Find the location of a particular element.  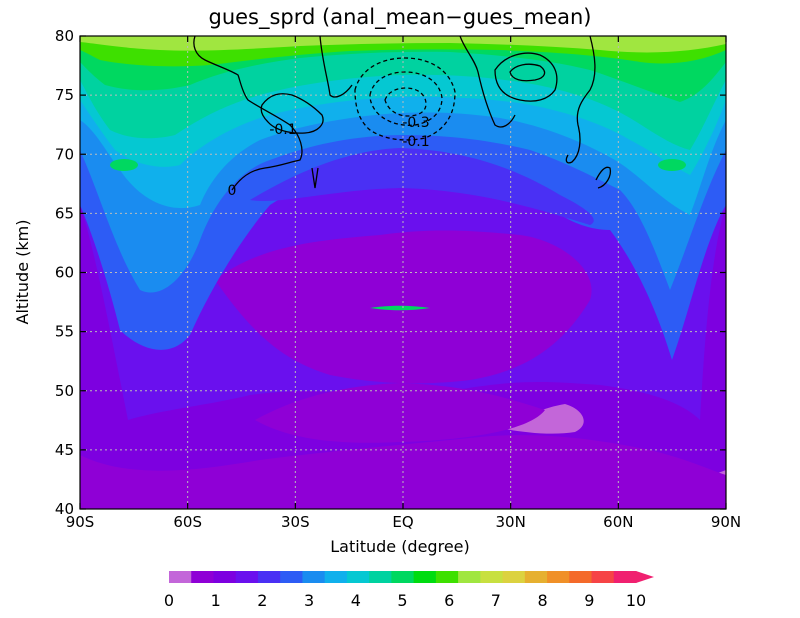

colorbar-label-0: 0 is located at coordinates (169, 600).